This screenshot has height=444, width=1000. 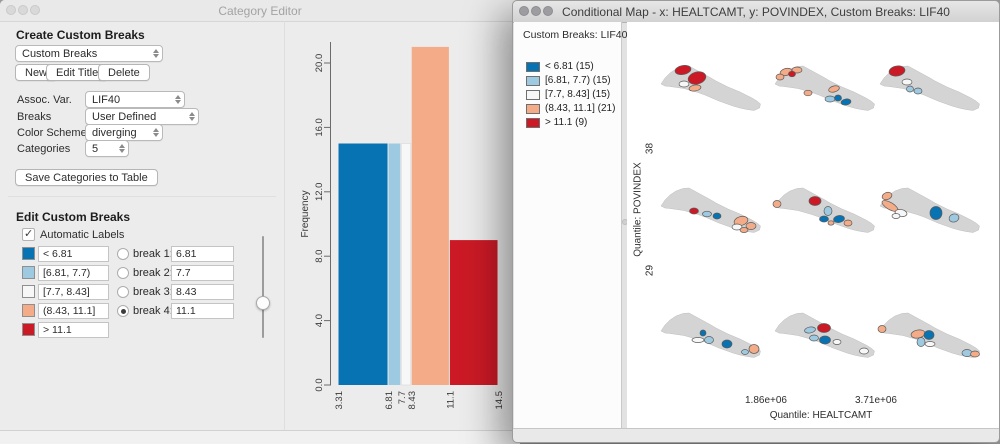 I want to click on breaks-value: User Defined, so click(x=124, y=116).